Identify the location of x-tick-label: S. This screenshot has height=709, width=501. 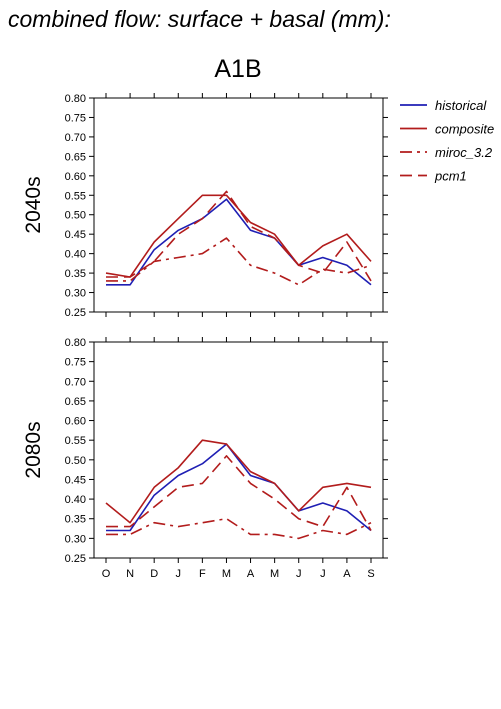
(370, 574).